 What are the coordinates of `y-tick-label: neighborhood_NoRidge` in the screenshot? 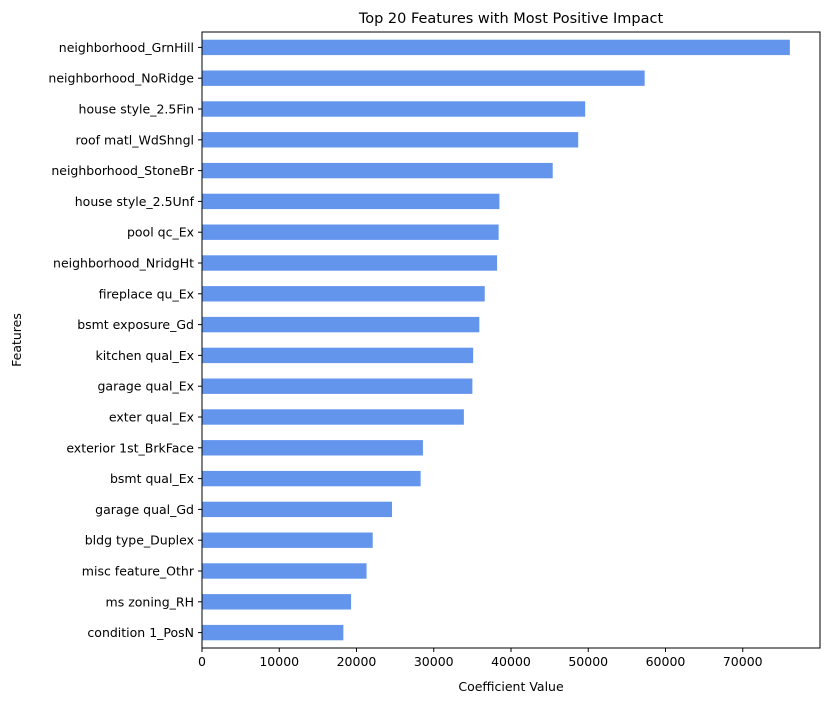 It's located at (121, 78).